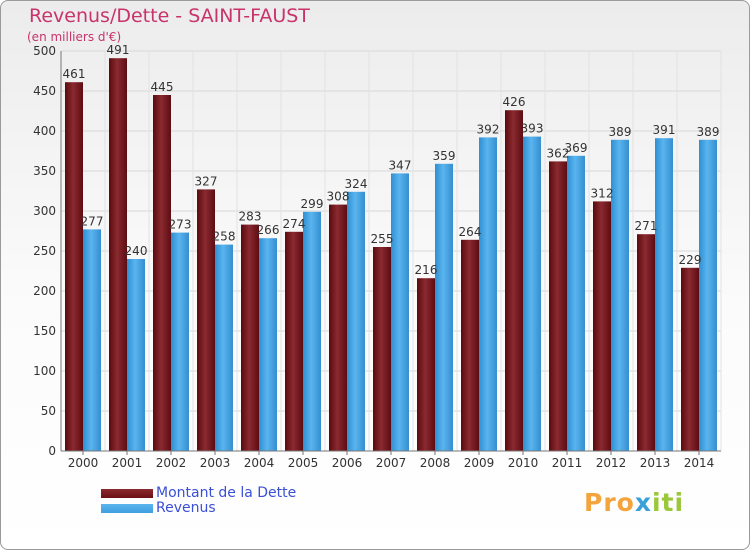 Image resolution: width=750 pixels, height=550 pixels. I want to click on x-tick-label: 2002, so click(171, 463).